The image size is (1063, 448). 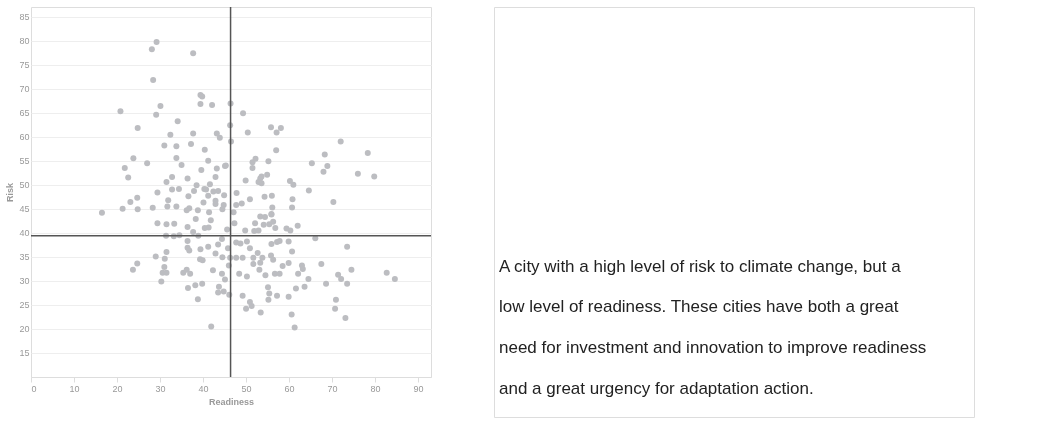 I want to click on y-tick-label: 45, so click(x=24, y=209).